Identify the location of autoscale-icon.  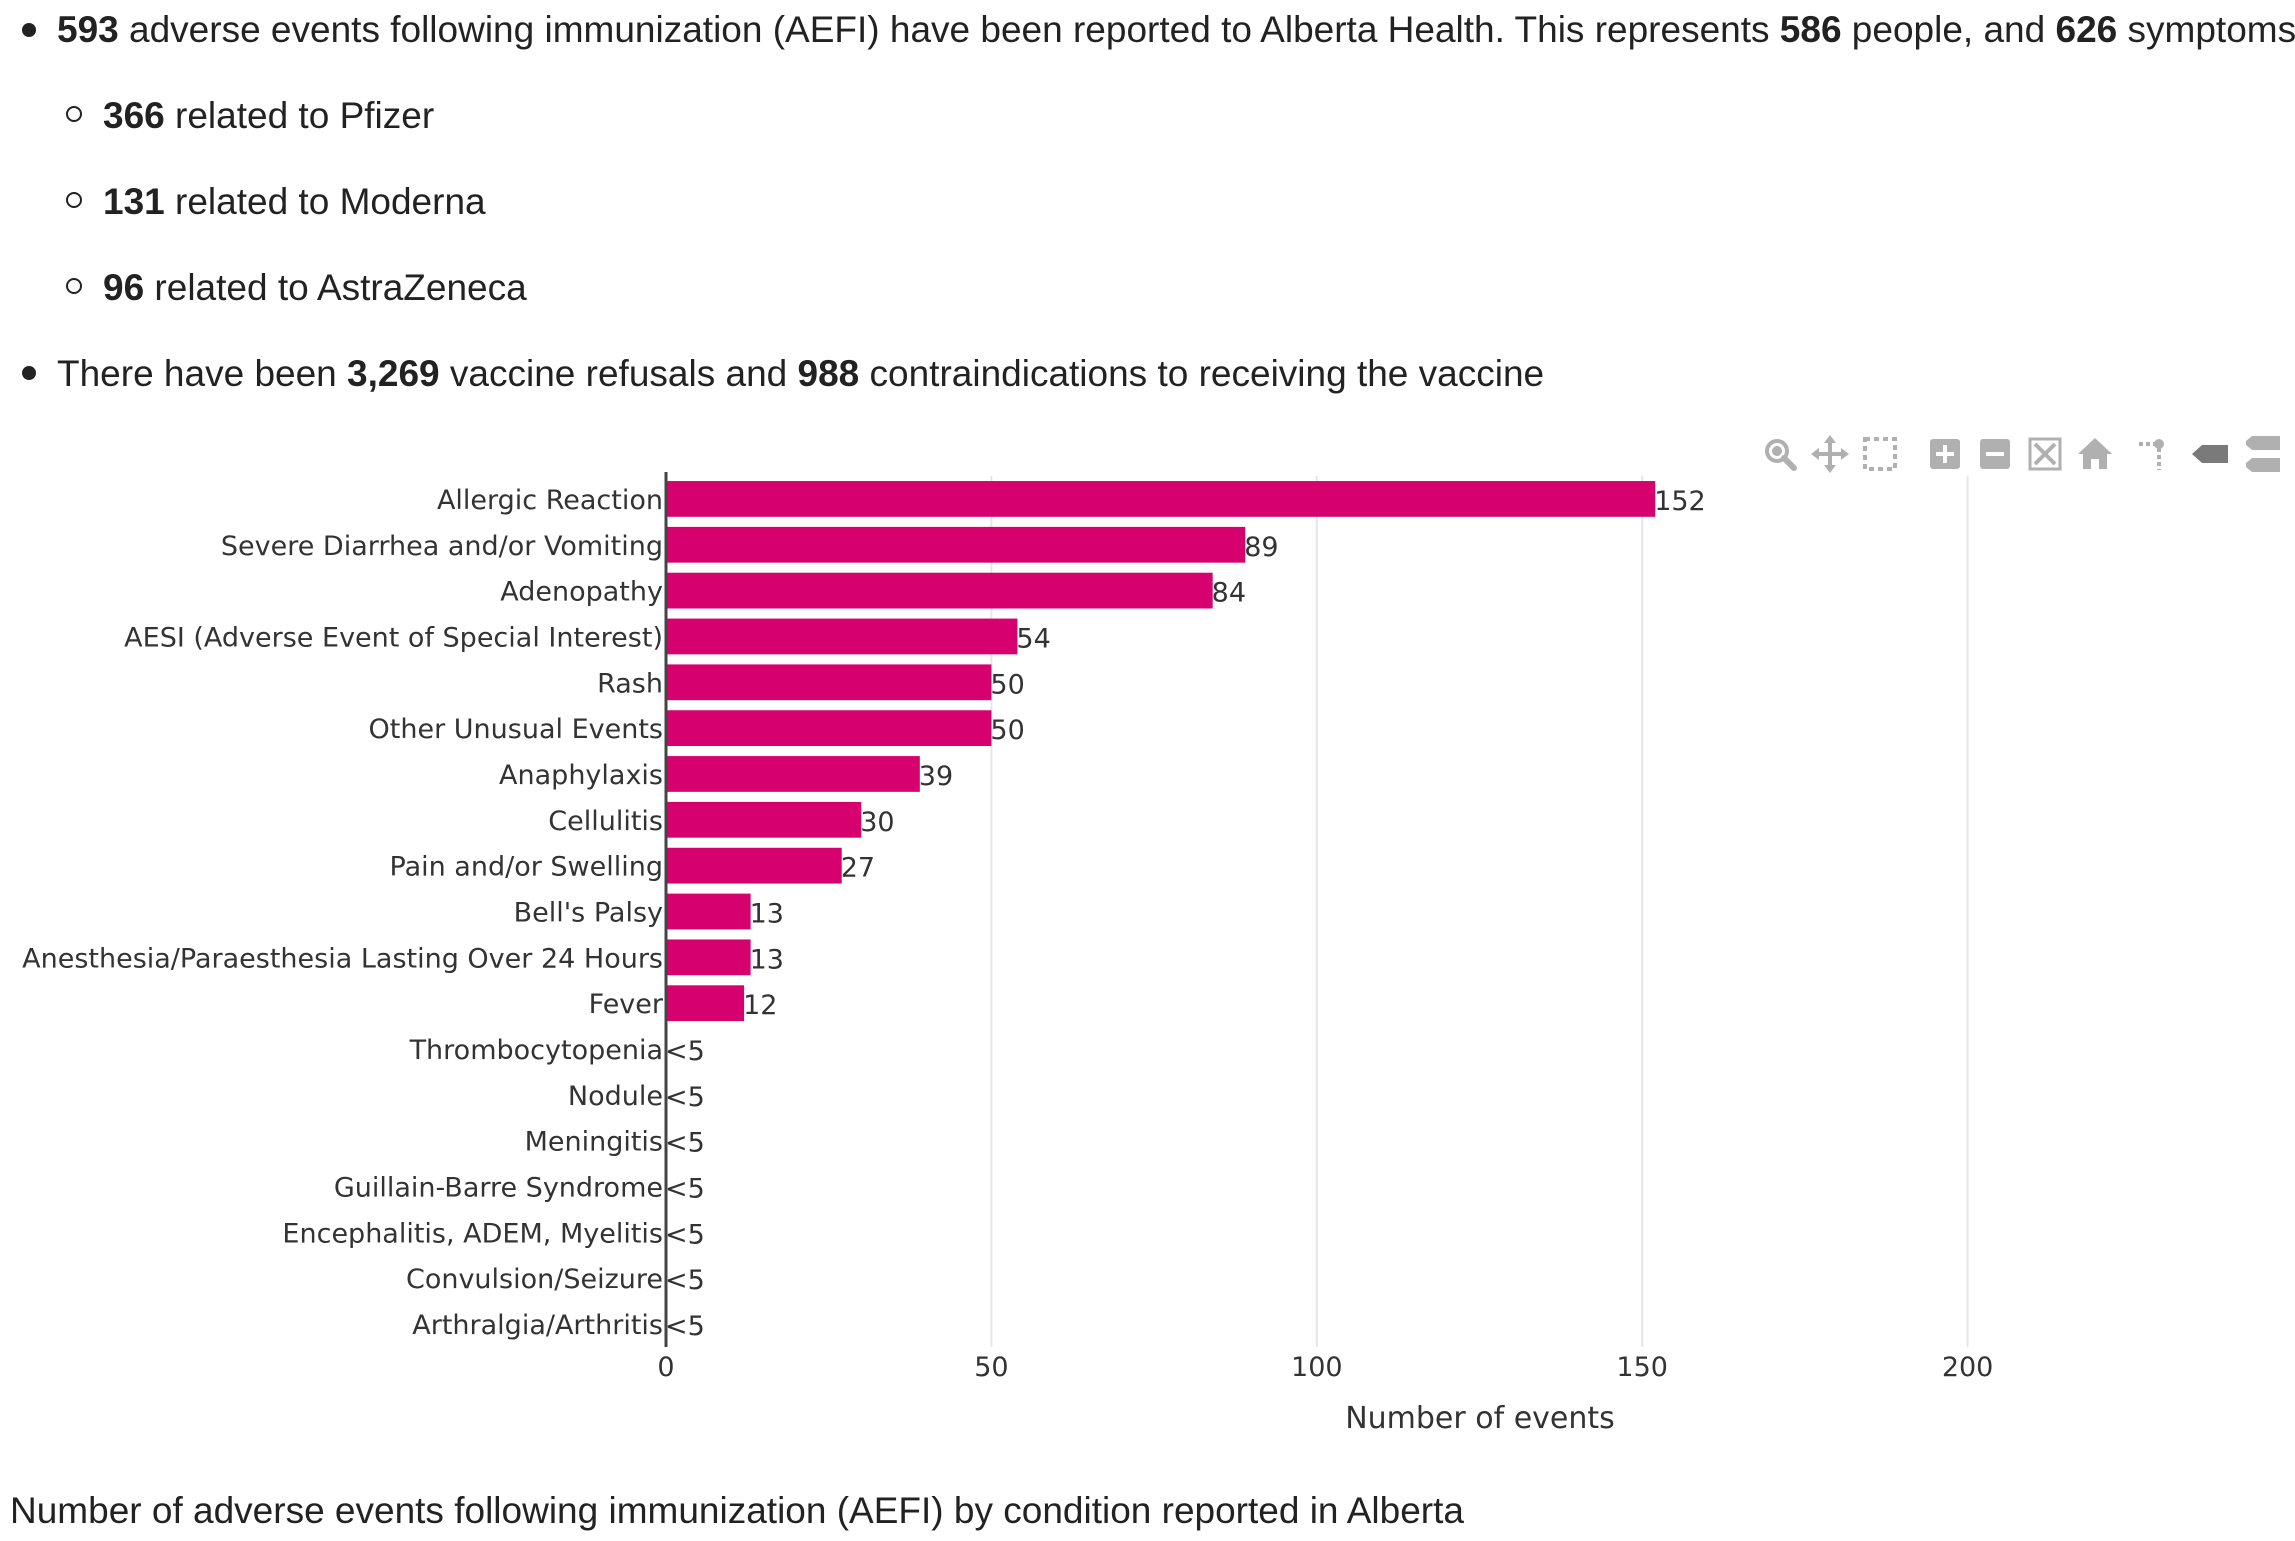
(2045, 454).